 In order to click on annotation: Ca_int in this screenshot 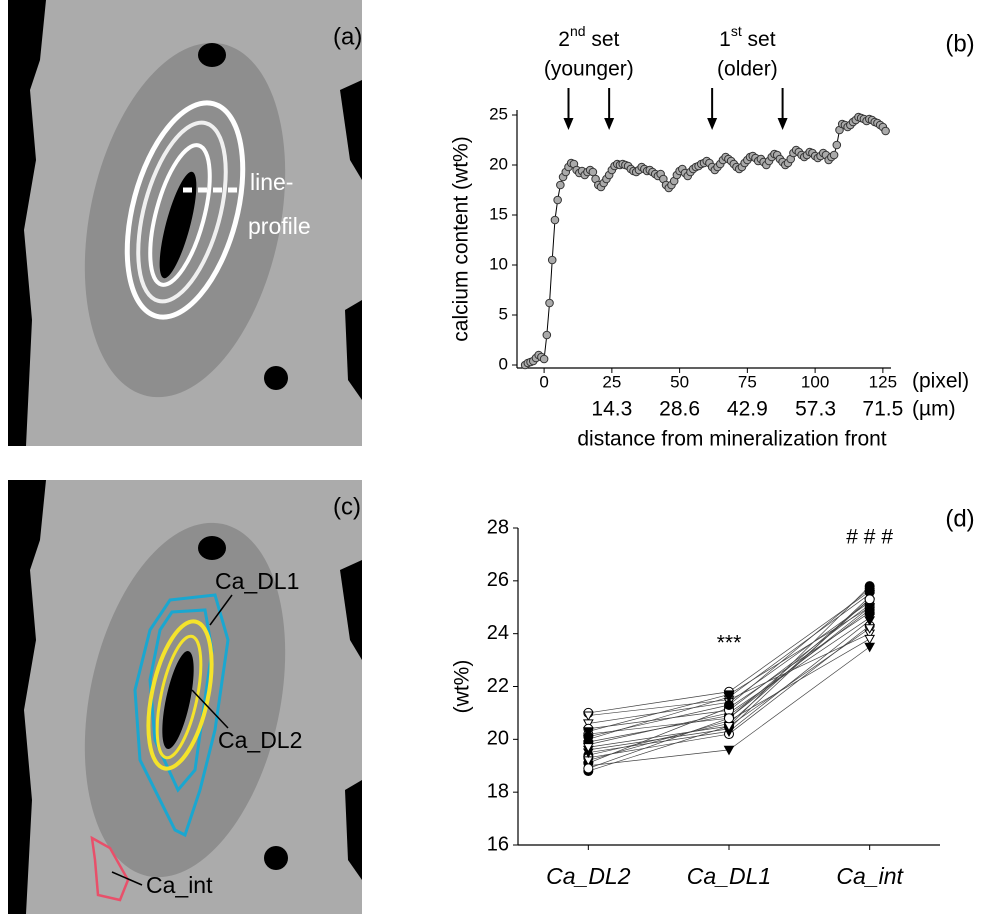, I will do `click(179, 885)`.